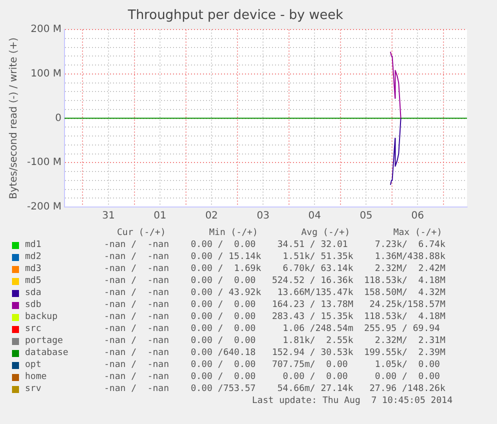  What do you see at coordinates (275, 245) in the screenshot?
I see `text: -nan / -nan 0.00 / 0.00 34.51 / 32.01 7.23k/ 6.74k` at bounding box center [275, 245].